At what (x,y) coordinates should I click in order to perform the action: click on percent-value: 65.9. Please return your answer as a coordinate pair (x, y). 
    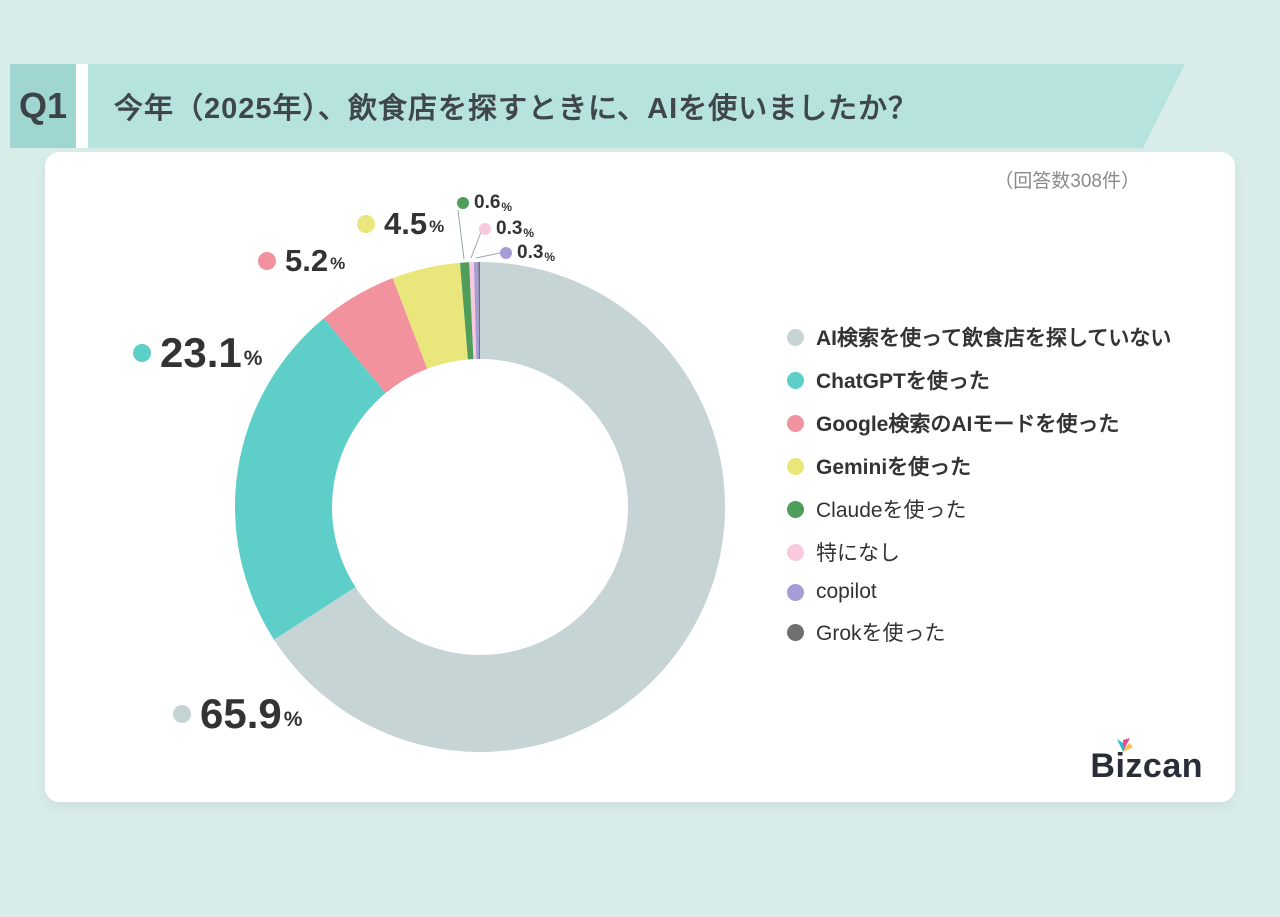
    Looking at the image, I should click on (241, 713).